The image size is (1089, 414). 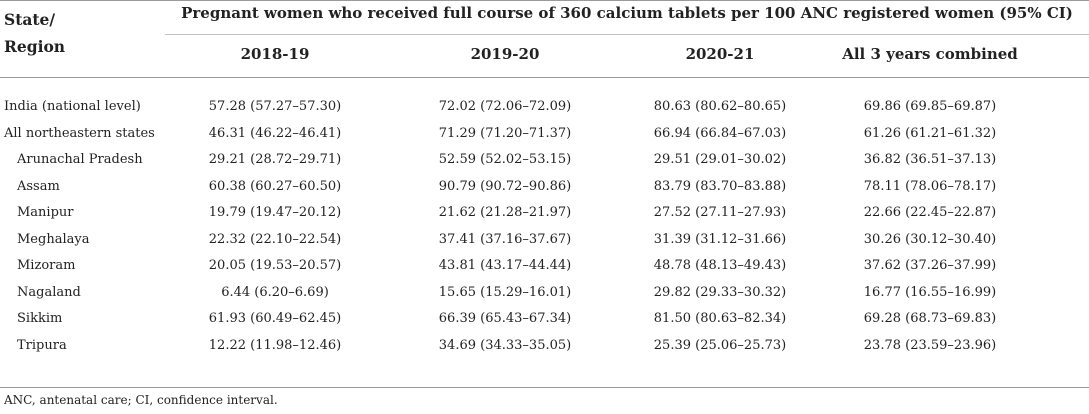 What do you see at coordinates (275, 345) in the screenshot?
I see `table-cell: 12.22 (11.98–12.46)` at bounding box center [275, 345].